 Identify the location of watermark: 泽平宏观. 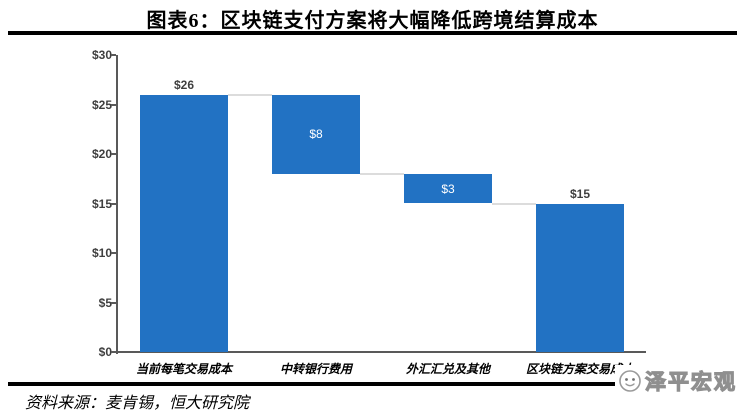
(677, 381).